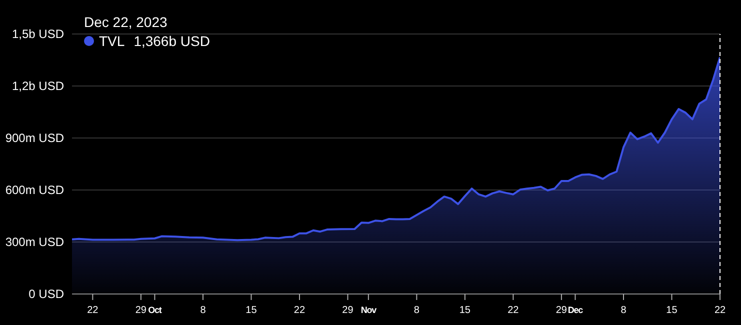 The width and height of the screenshot is (741, 325). Describe the element at coordinates (34, 138) in the screenshot. I see `y-tick-label: 900m USD` at that location.